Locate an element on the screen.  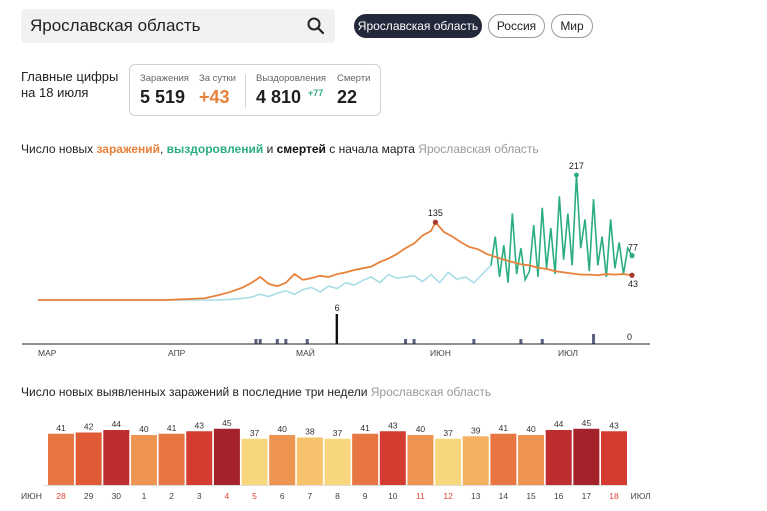
bar-date-label: 1 is located at coordinates (144, 496).